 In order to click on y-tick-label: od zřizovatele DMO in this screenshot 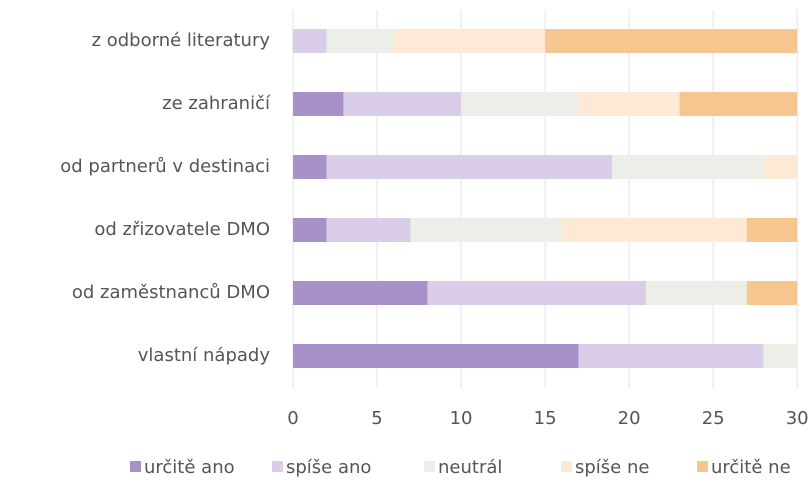, I will do `click(182, 229)`.